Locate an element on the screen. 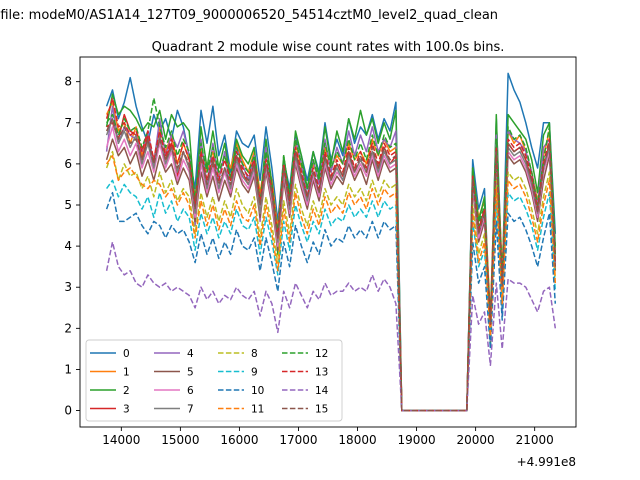 The image size is (640, 480). y-tick-label: 2 is located at coordinates (68, 328).